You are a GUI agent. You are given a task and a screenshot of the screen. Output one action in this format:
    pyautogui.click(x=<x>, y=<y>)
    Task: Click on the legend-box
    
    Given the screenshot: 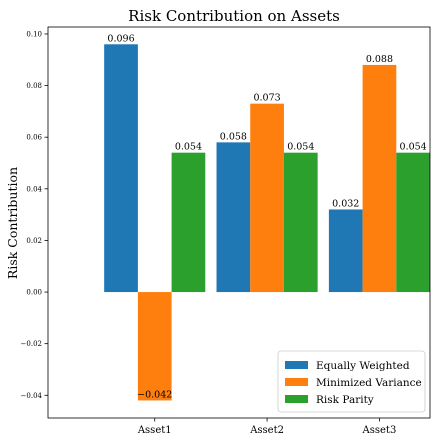 What is the action you would take?
    pyautogui.click(x=351, y=381)
    